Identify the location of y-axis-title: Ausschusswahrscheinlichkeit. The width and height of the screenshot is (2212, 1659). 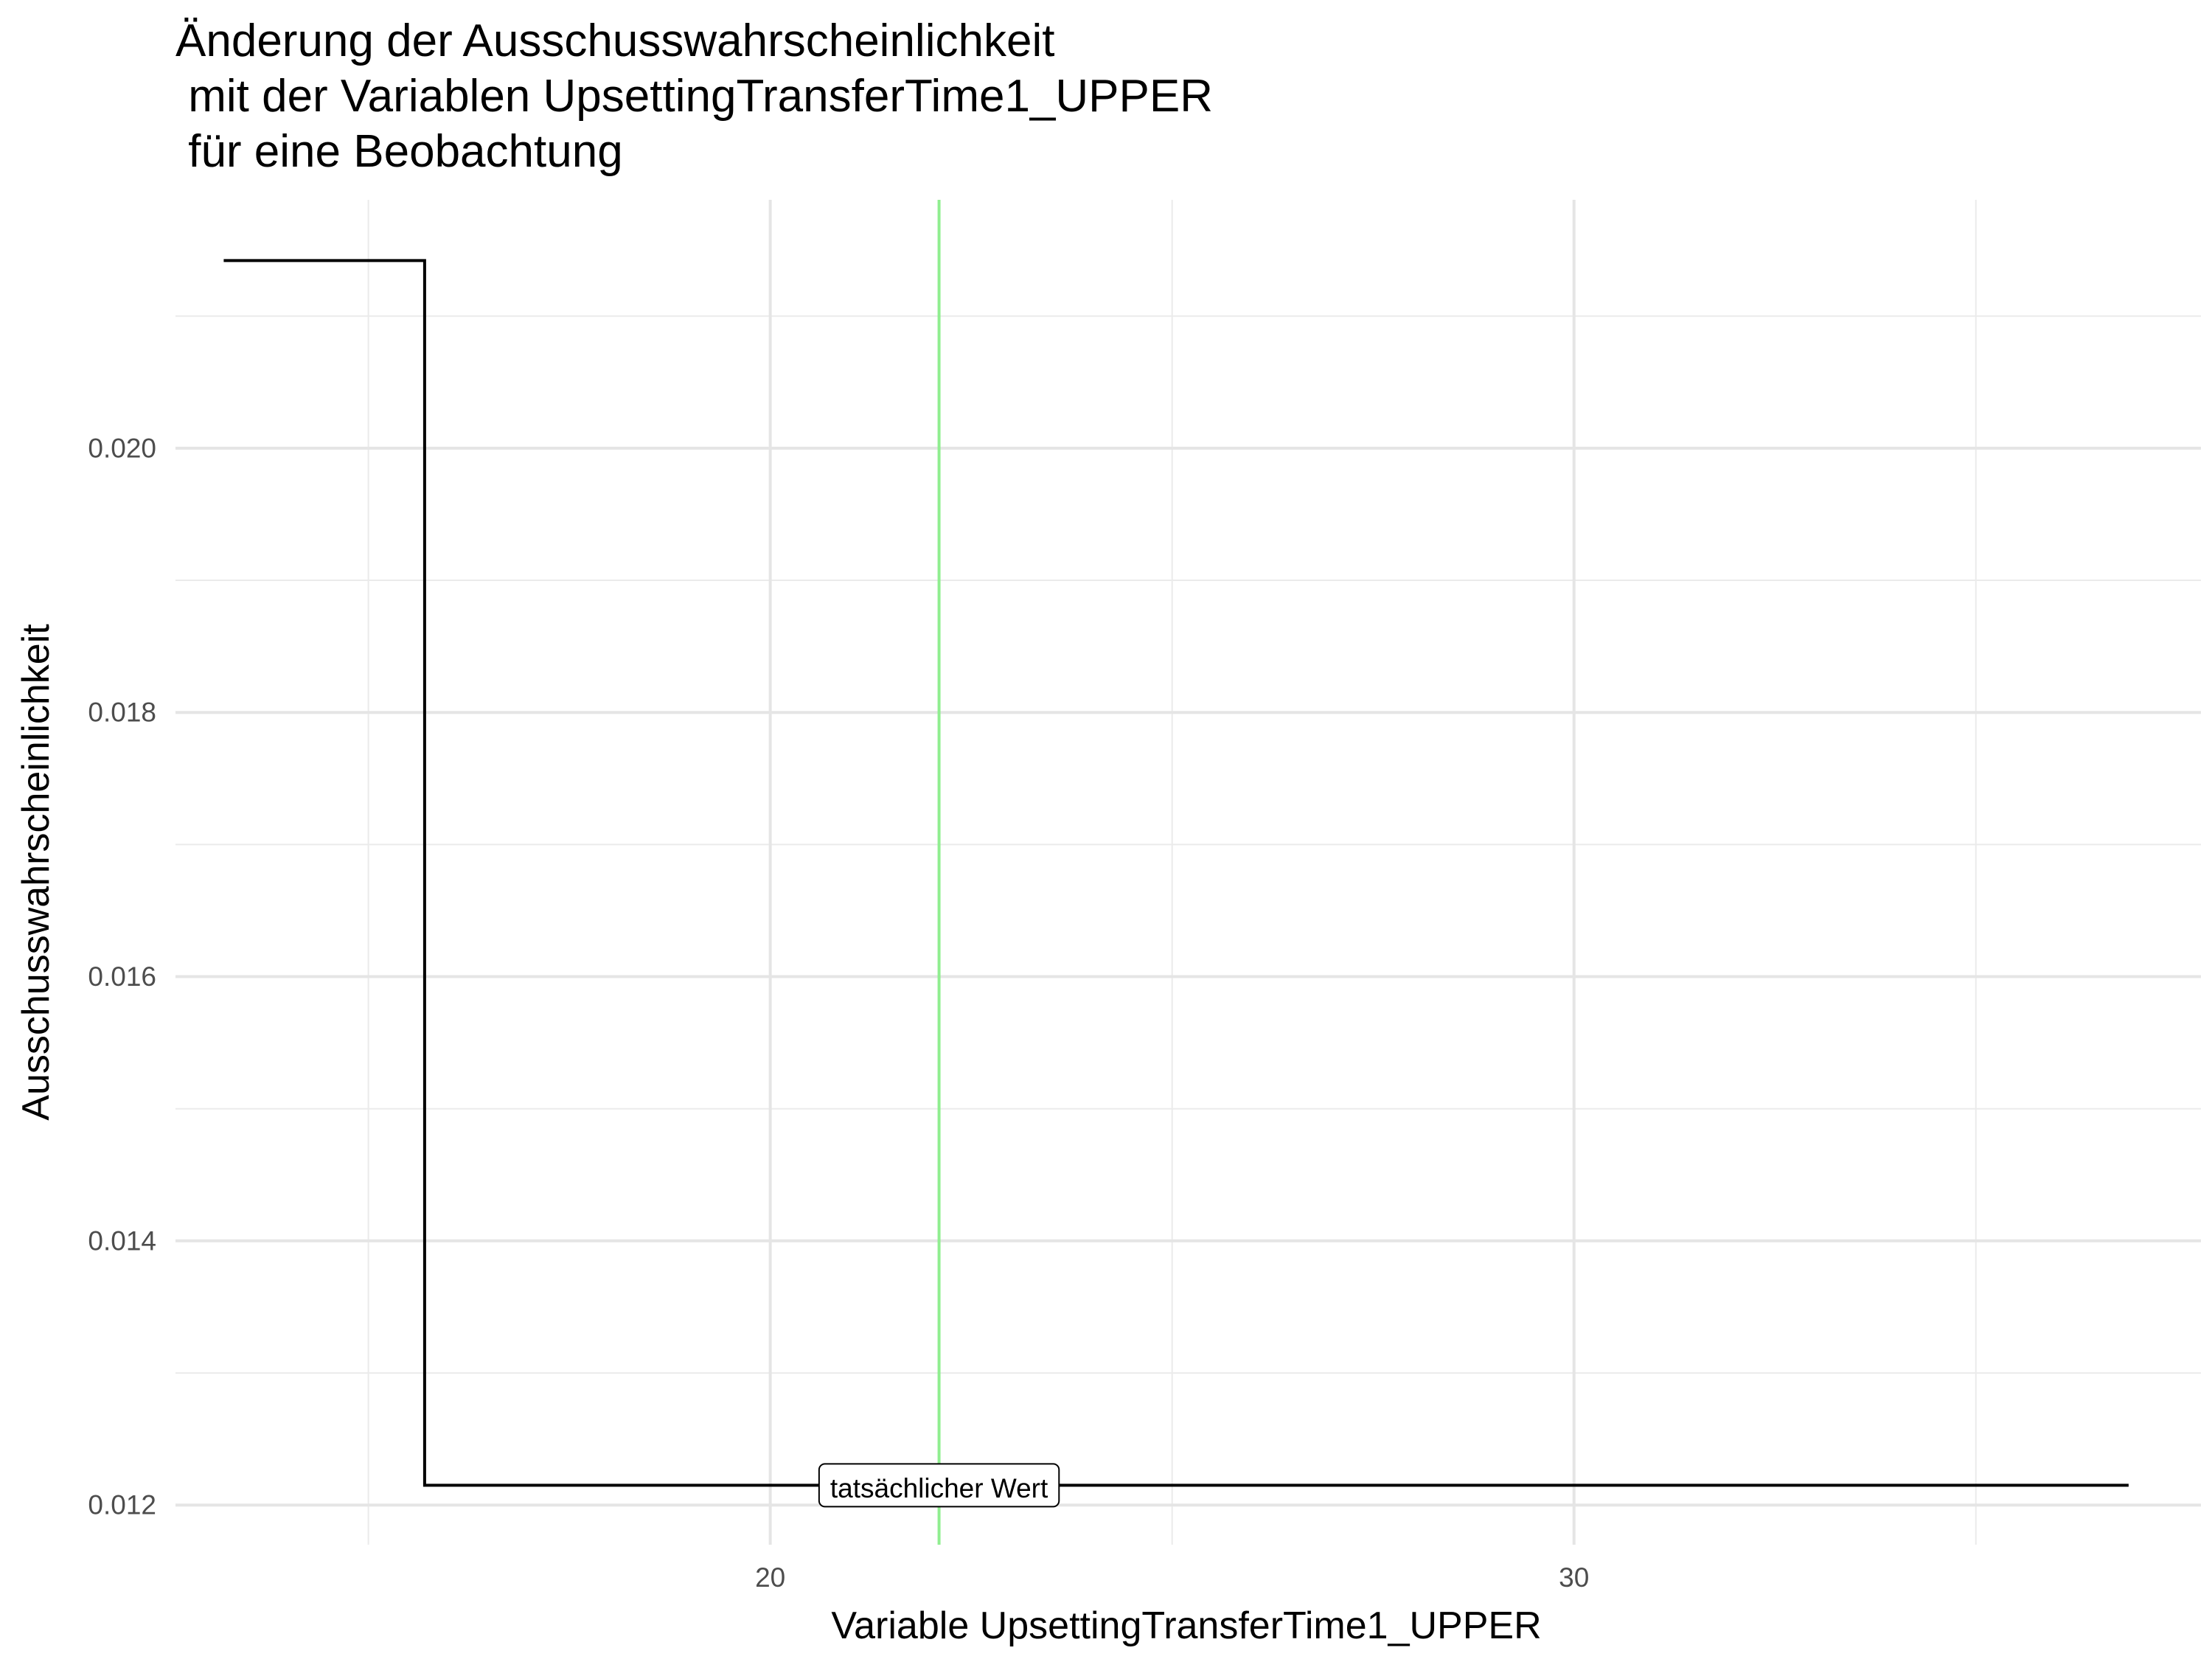
(36, 872).